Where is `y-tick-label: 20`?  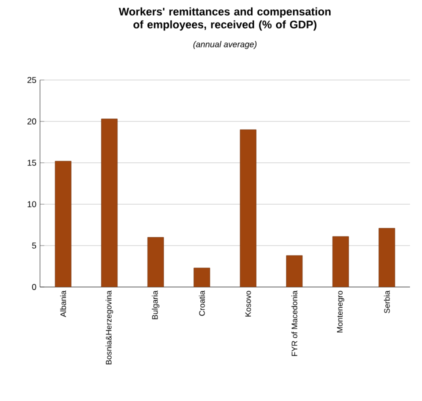 y-tick-label: 20 is located at coordinates (31, 121).